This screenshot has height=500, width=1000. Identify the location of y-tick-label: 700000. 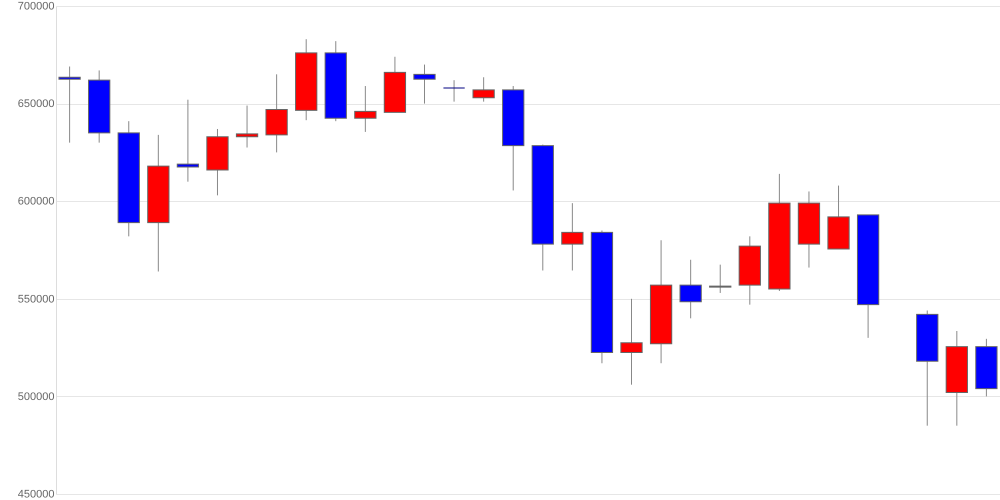
(36, 6).